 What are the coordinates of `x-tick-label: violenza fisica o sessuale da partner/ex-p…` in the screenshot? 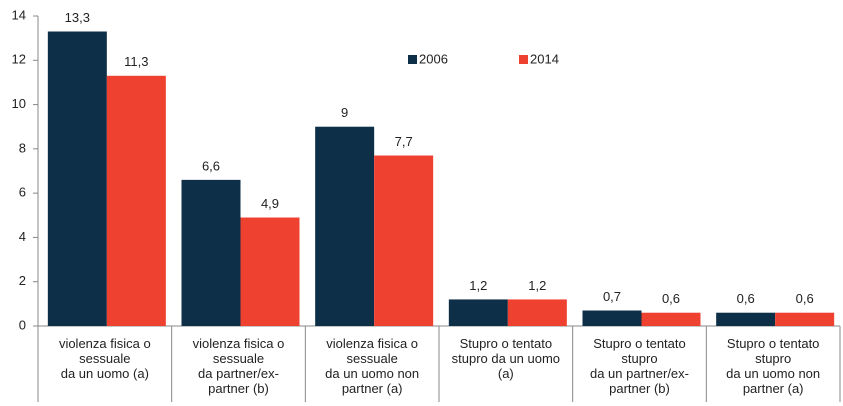 It's located at (239, 366).